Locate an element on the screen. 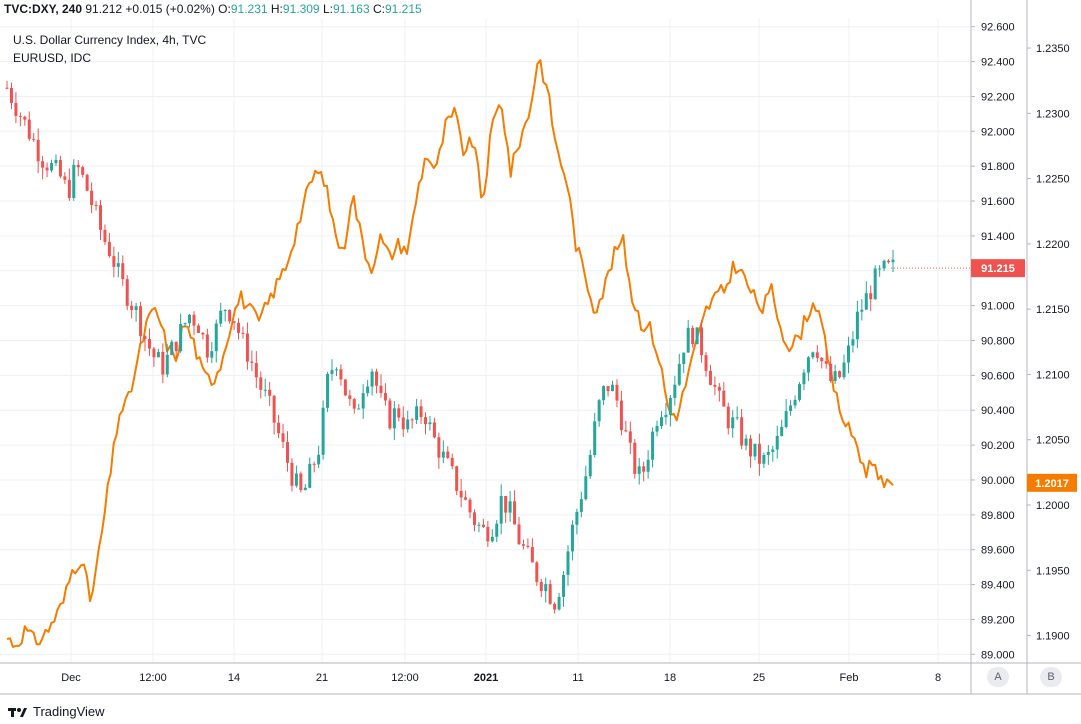 The image size is (1081, 724). dxy-axis-label: 89.000 is located at coordinates (998, 655).